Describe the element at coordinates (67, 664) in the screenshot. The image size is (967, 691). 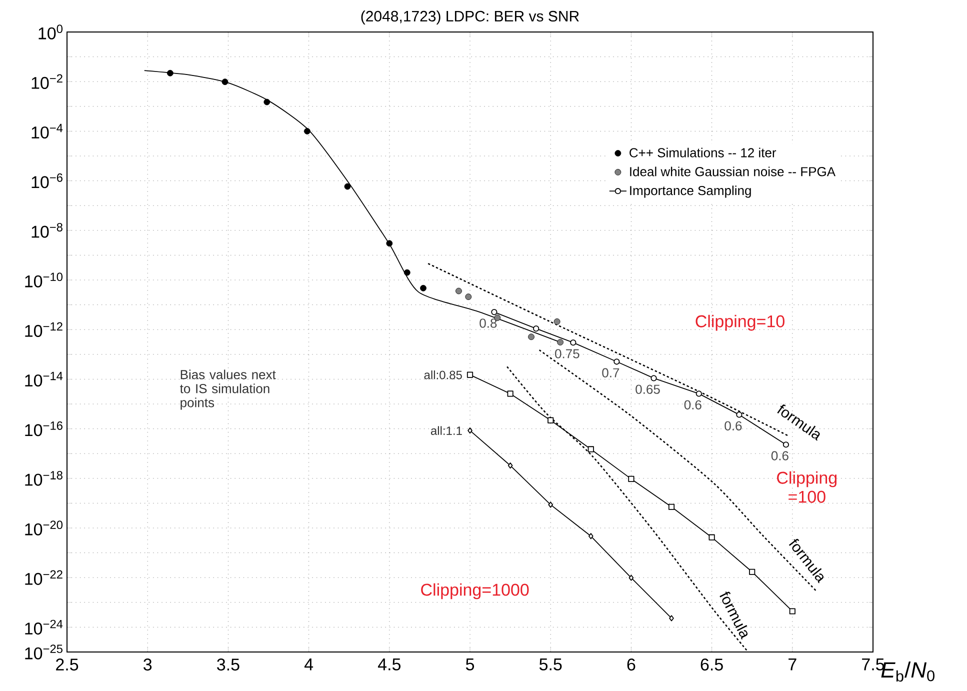
I see `x-tick-label: 2.5` at that location.